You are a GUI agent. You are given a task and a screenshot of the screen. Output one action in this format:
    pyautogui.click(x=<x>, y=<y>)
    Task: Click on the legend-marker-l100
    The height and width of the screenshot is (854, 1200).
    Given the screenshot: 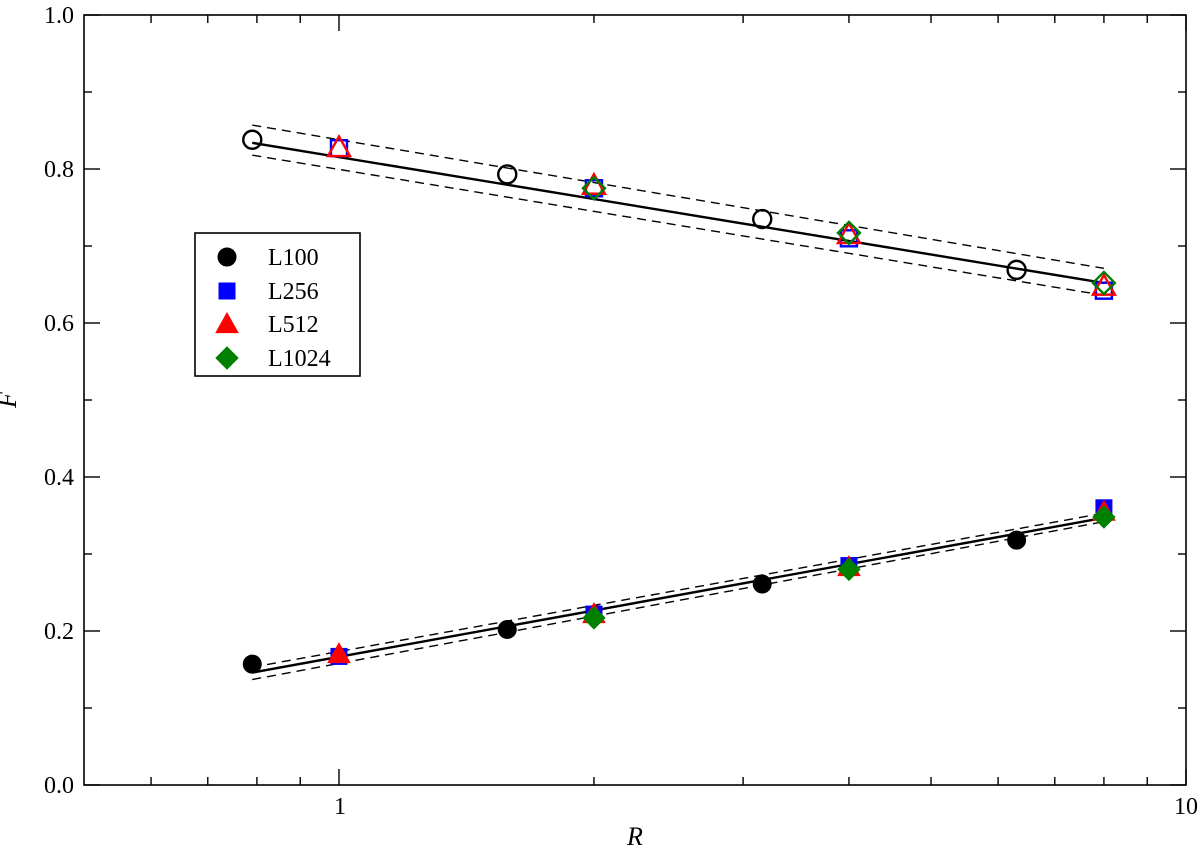 What is the action you would take?
    pyautogui.click(x=227, y=257)
    